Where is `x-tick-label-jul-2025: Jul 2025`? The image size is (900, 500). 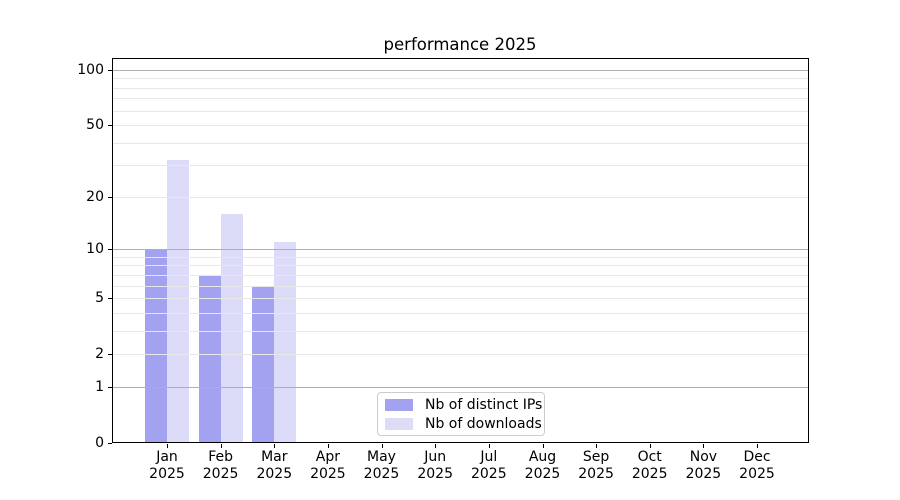 x-tick-label-jul-2025: Jul 2025 is located at coordinates (489, 466).